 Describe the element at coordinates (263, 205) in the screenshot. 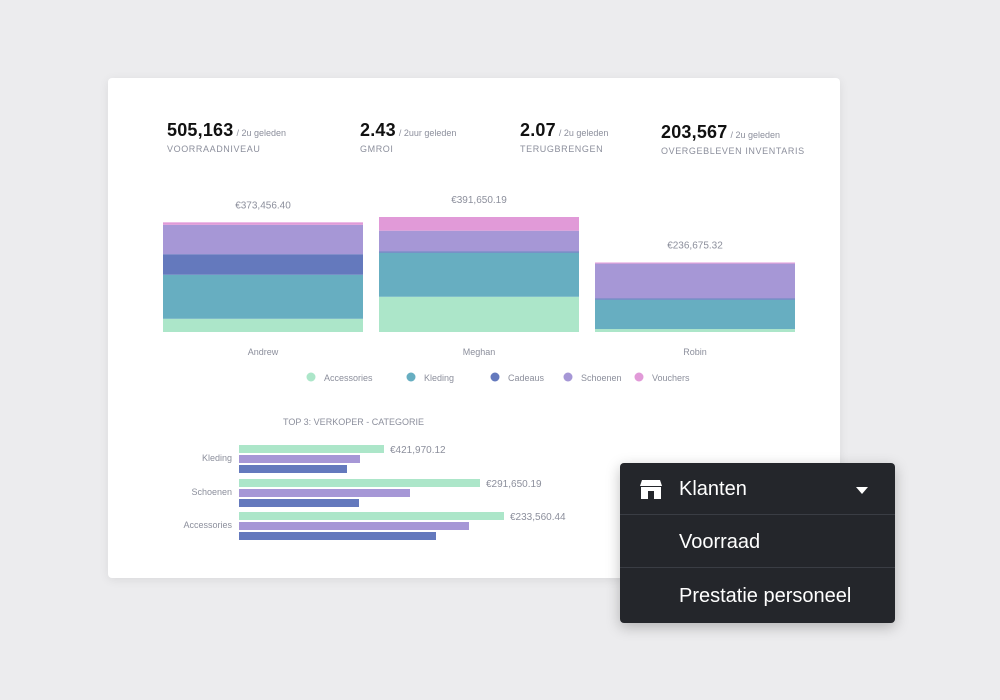

I see `bar-total-label: €373,456.40` at that location.